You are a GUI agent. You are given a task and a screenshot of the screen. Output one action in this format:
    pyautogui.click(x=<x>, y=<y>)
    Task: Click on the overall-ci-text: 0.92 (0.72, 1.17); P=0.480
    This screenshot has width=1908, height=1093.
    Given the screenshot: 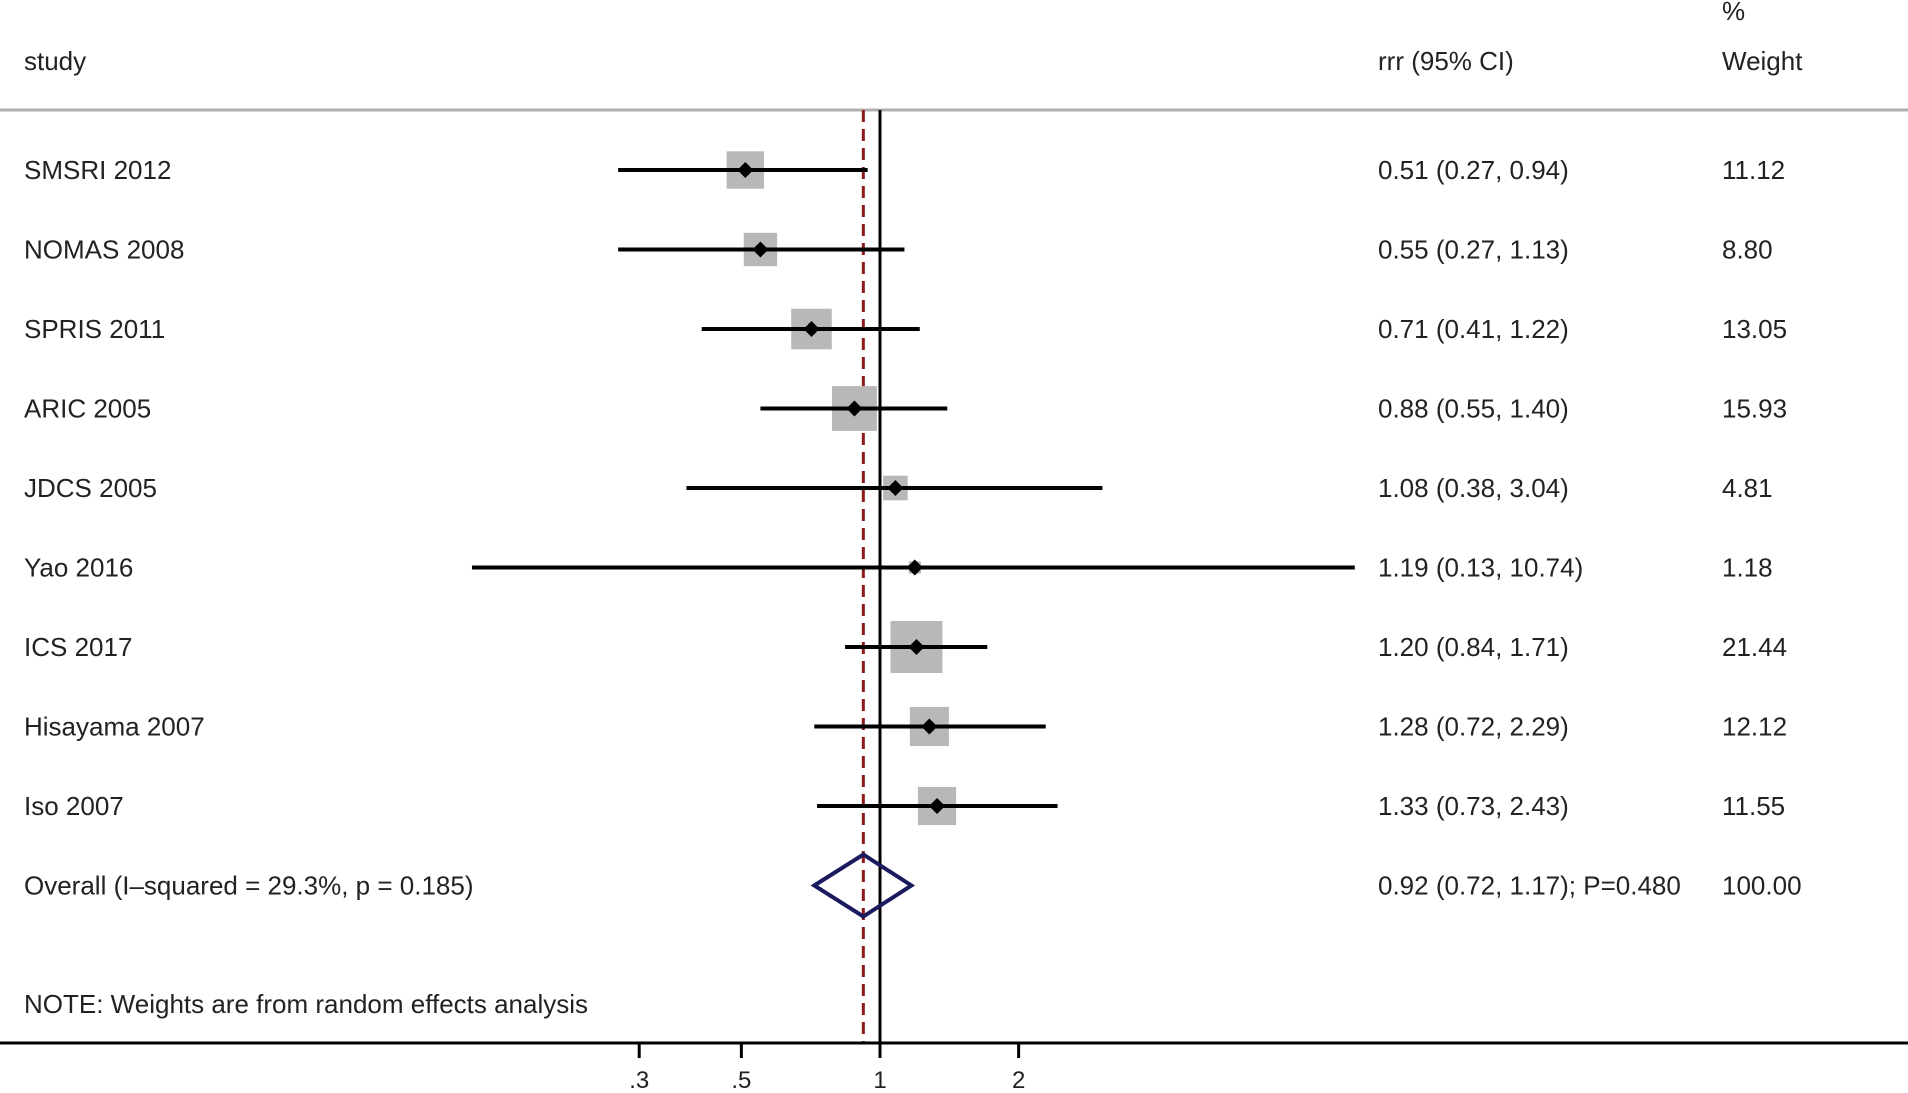 What is the action you would take?
    pyautogui.click(x=1529, y=886)
    